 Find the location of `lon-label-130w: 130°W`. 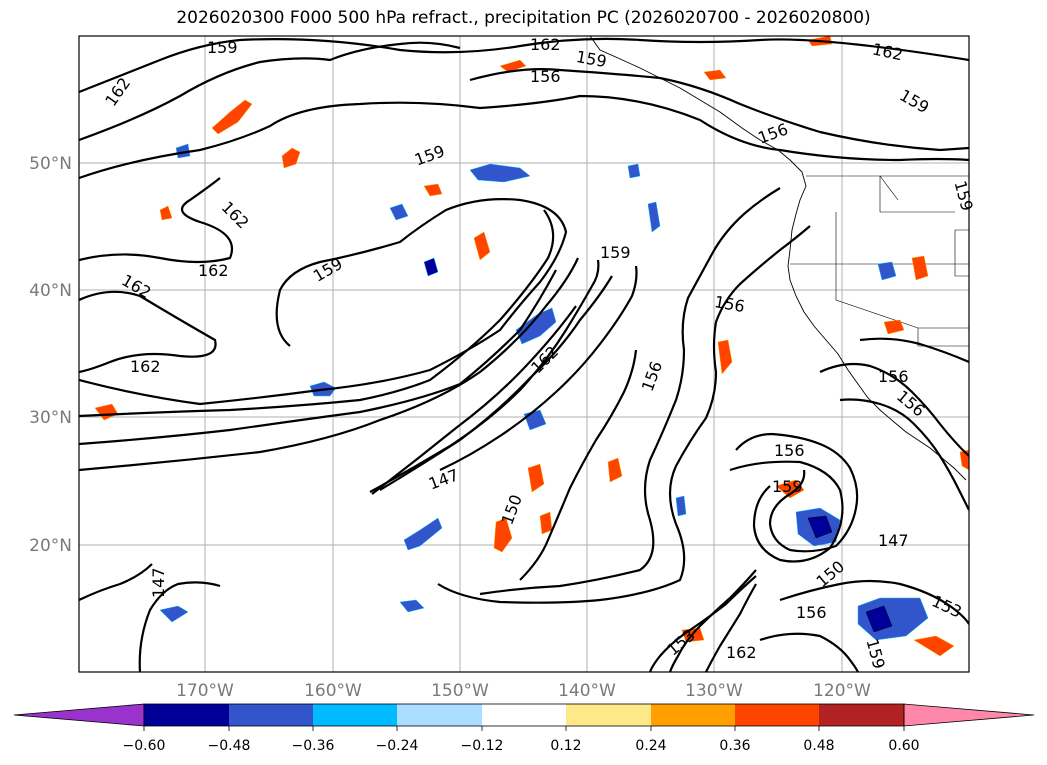

lon-label-130w: 130°W is located at coordinates (714, 691).